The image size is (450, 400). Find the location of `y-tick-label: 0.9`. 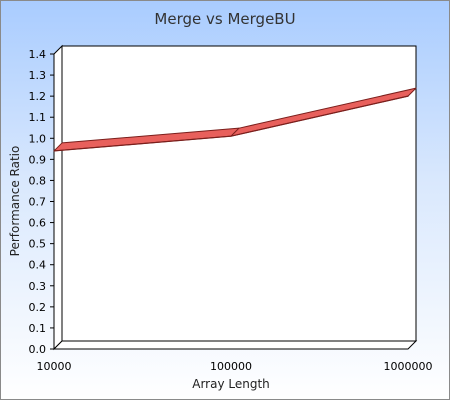

y-tick-label: 0.9 is located at coordinates (38, 159).